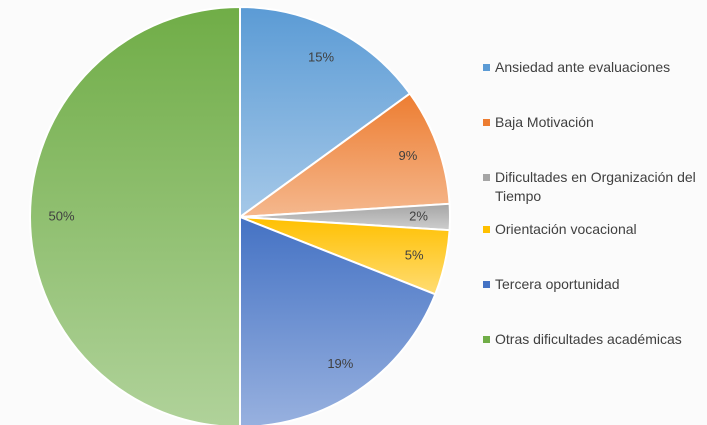 The height and width of the screenshot is (425, 707). I want to click on data-label: 9%, so click(408, 155).